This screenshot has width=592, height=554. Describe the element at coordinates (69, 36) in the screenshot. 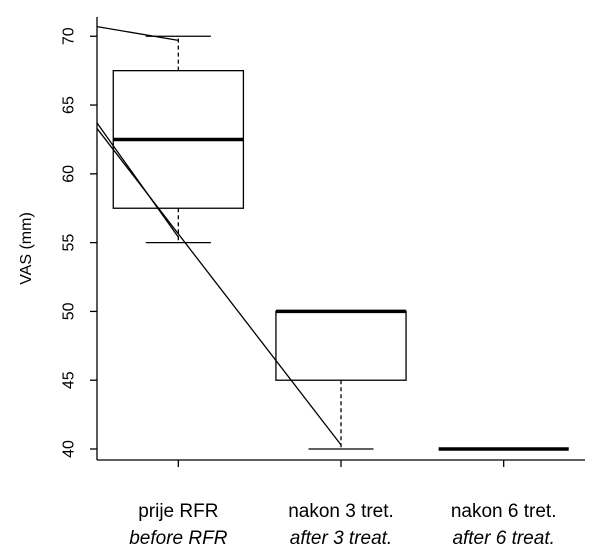

I see `y-tick-label: 70` at that location.